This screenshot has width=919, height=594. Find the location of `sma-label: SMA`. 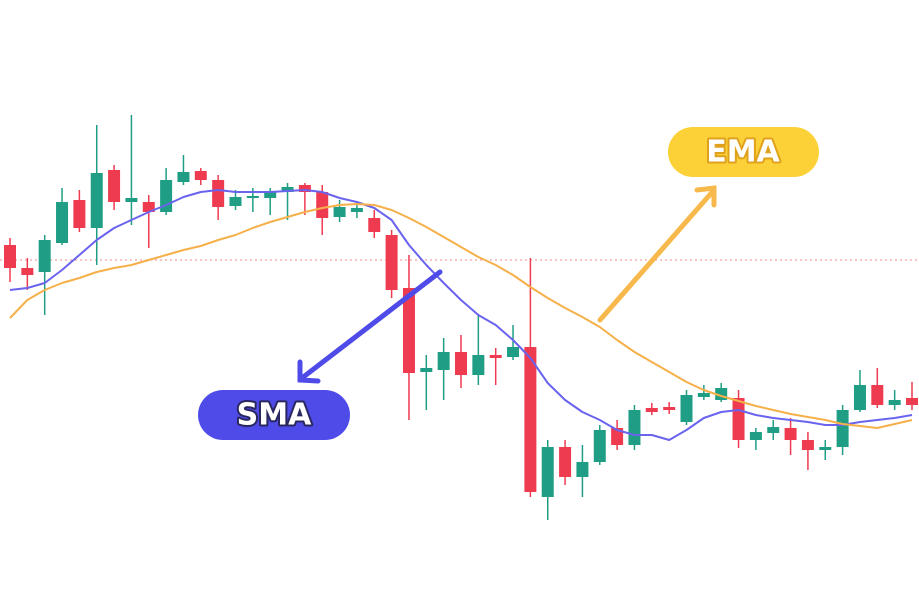

sma-label: SMA is located at coordinates (274, 415).